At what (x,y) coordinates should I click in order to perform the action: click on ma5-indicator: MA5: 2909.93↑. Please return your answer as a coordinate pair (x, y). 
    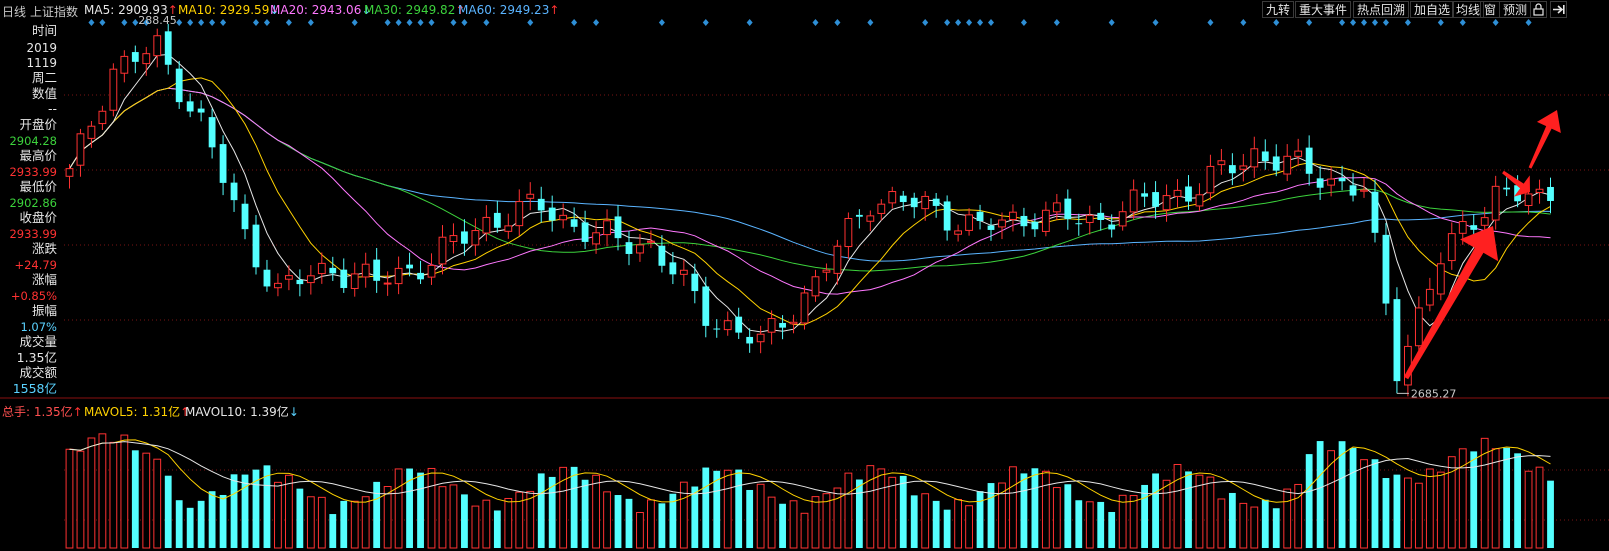
    Looking at the image, I should click on (131, 10).